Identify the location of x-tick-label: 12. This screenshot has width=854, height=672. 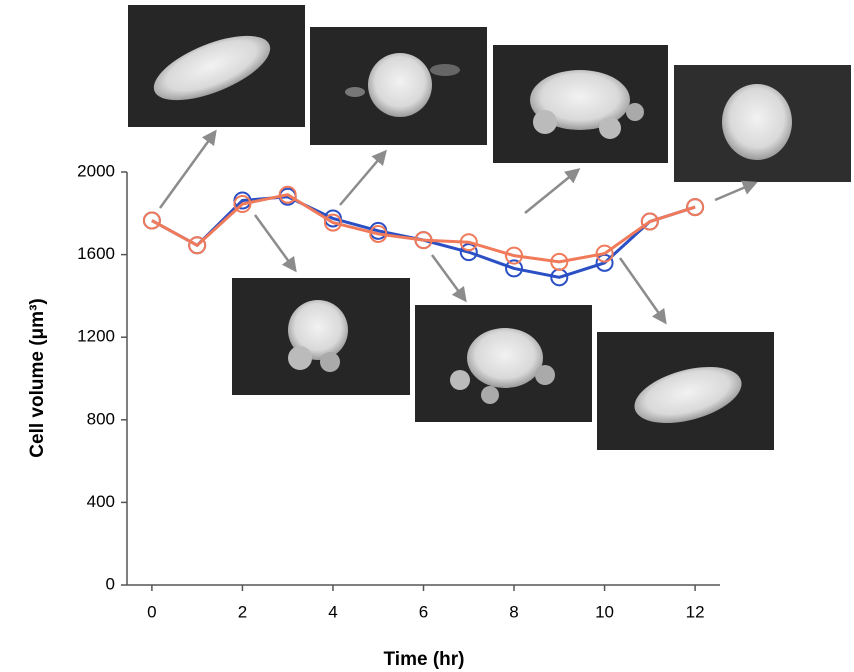
(695, 611).